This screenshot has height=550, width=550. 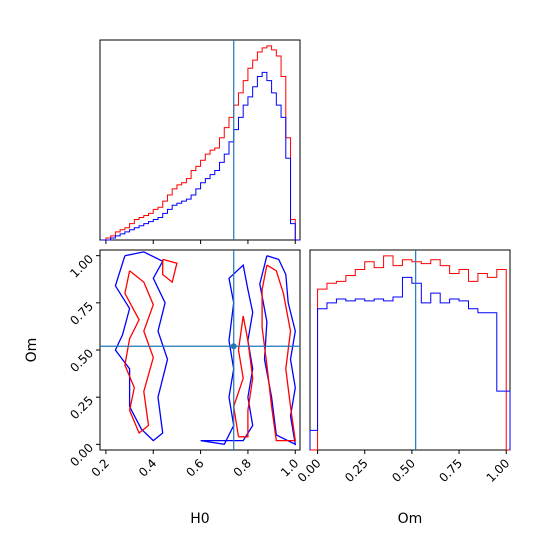 I want to click on contour-y-tick-label: 0.50, so click(x=81, y=360).